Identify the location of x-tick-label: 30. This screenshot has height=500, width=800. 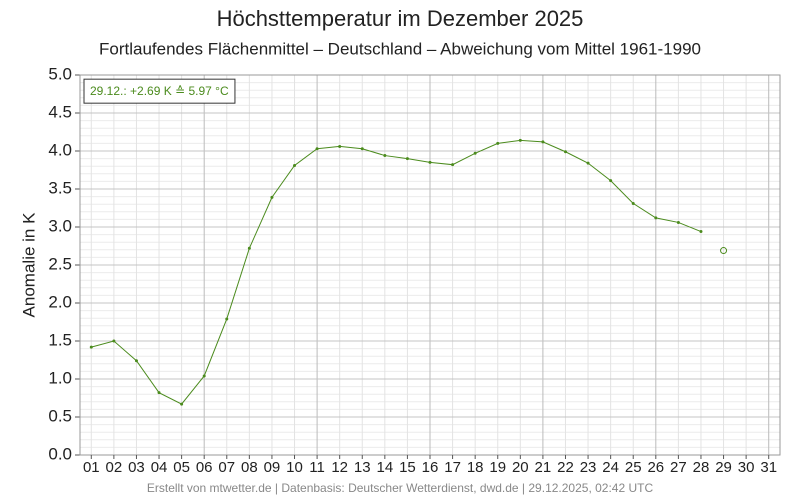
(746, 467).